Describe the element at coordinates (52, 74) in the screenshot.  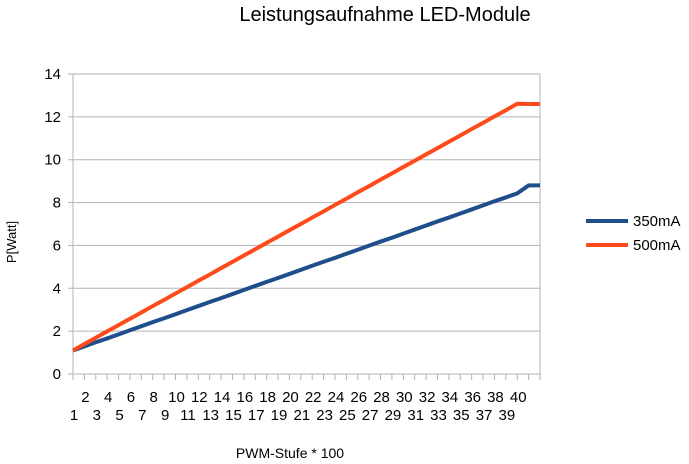
I see `y-tick-label: 14` at that location.